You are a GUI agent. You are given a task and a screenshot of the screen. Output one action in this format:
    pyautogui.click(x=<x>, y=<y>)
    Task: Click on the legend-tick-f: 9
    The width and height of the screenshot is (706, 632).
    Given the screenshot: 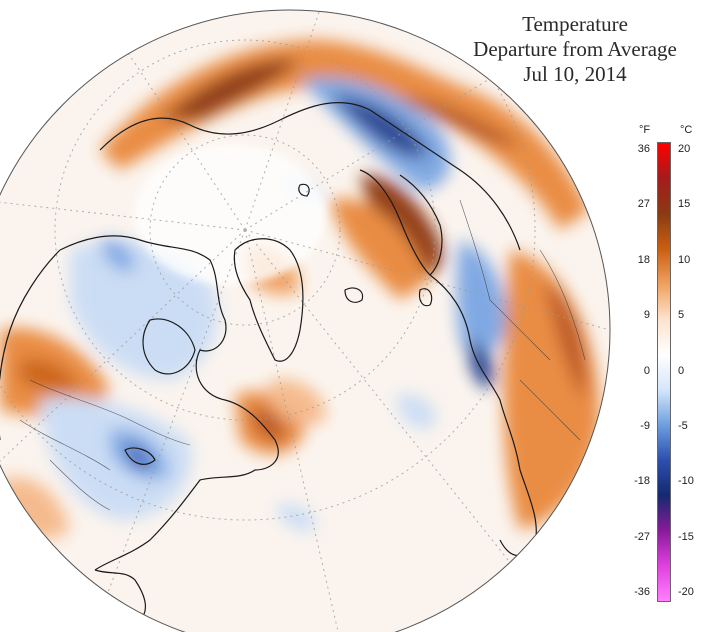 What is the action you would take?
    pyautogui.click(x=646, y=315)
    